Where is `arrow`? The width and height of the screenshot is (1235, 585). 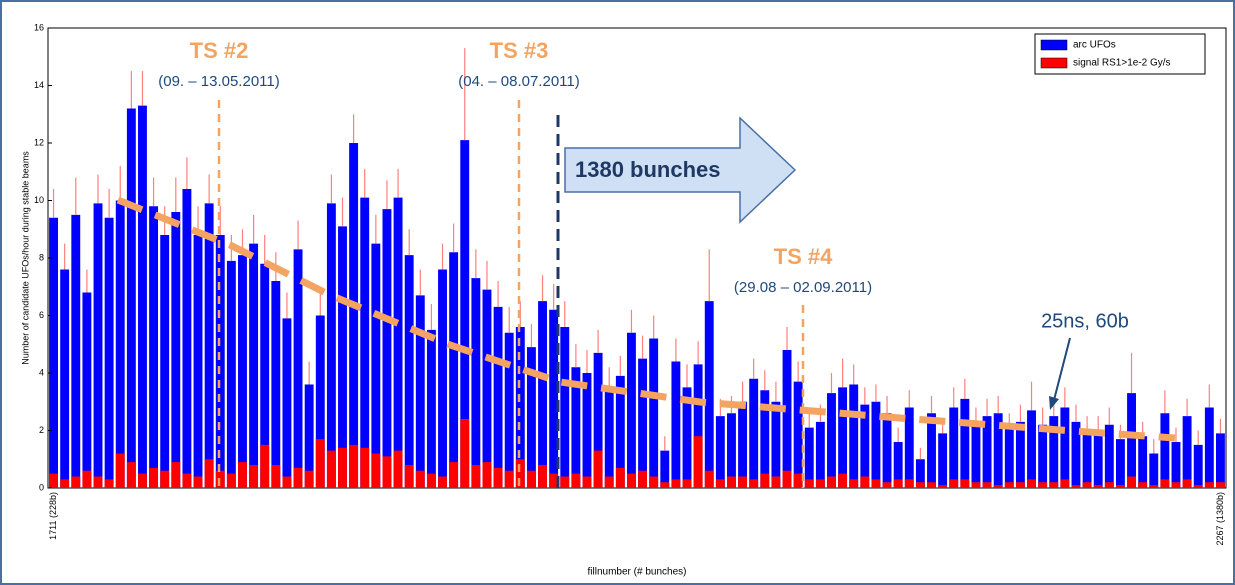
arrow is located at coordinates (680, 170).